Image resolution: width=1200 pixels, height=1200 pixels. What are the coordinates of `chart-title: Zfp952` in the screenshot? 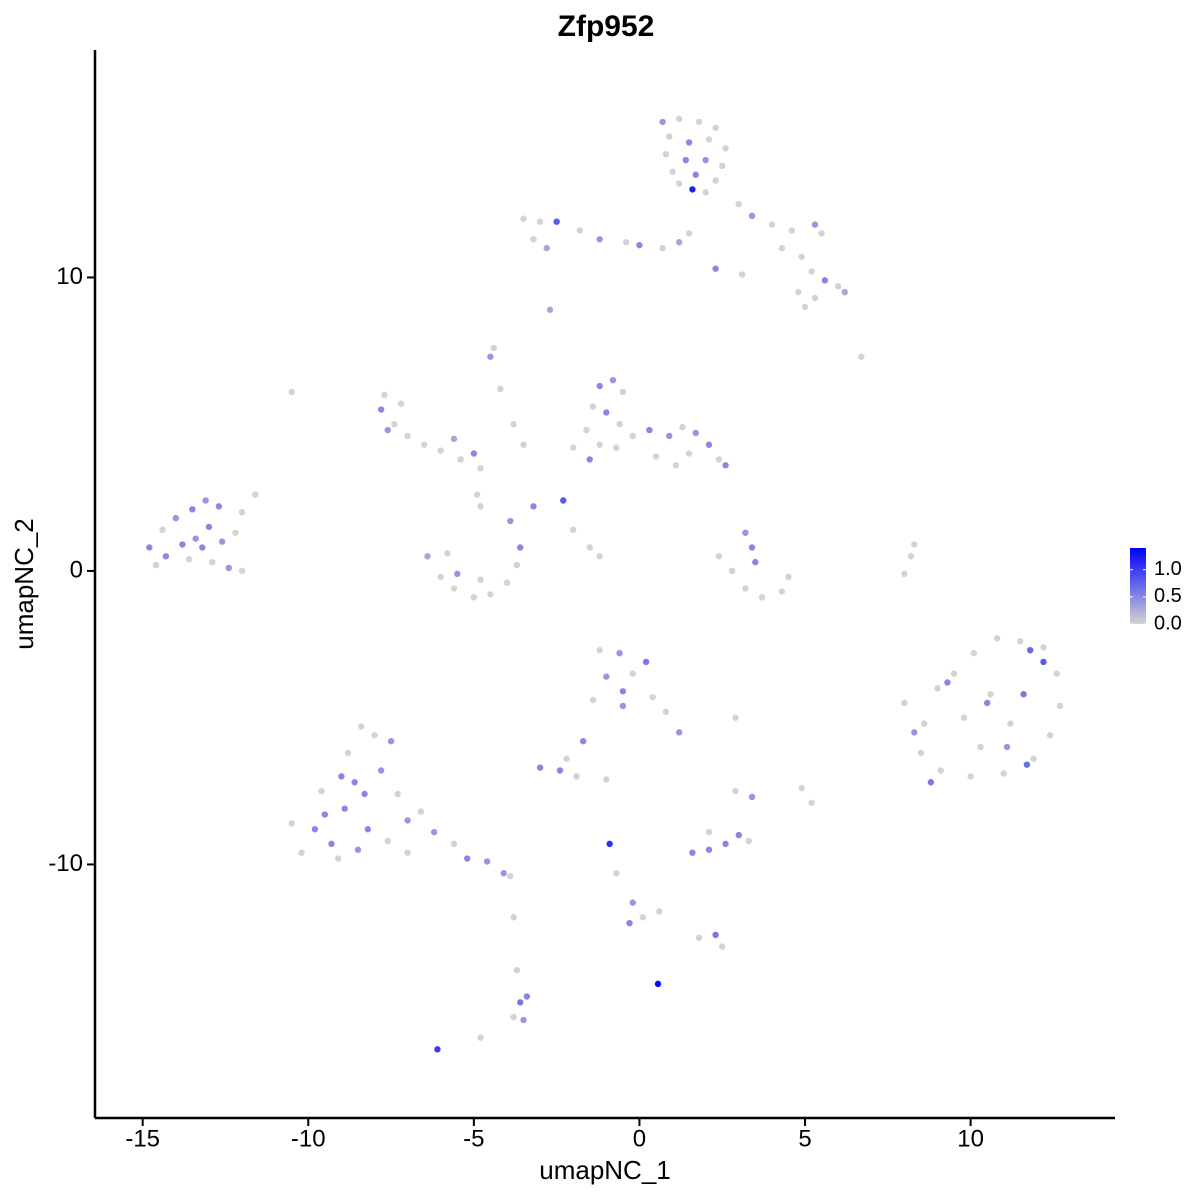 It's located at (606, 26).